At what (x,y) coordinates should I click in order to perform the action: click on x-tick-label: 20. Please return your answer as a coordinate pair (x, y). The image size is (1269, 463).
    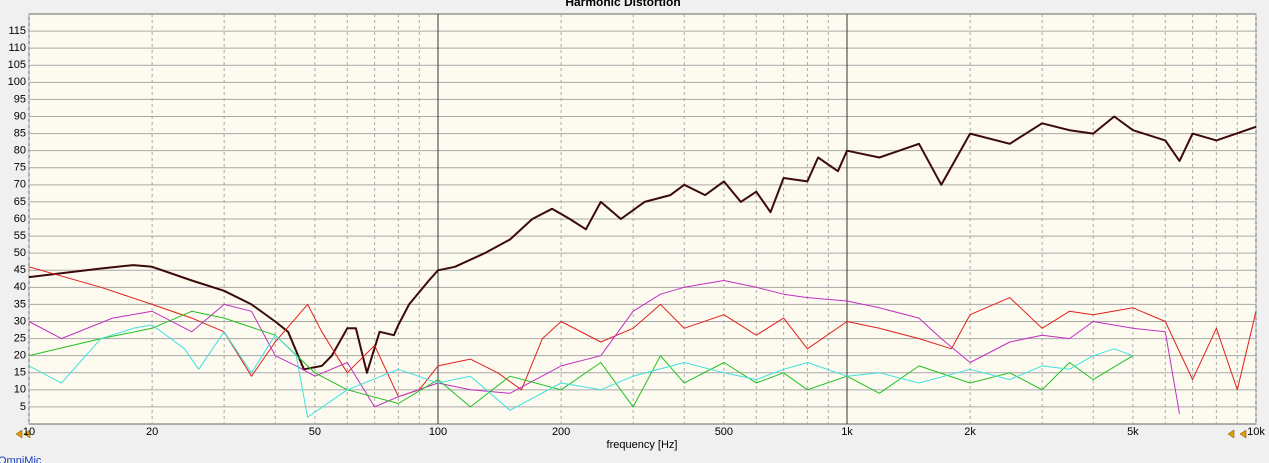
    Looking at the image, I should click on (152, 432).